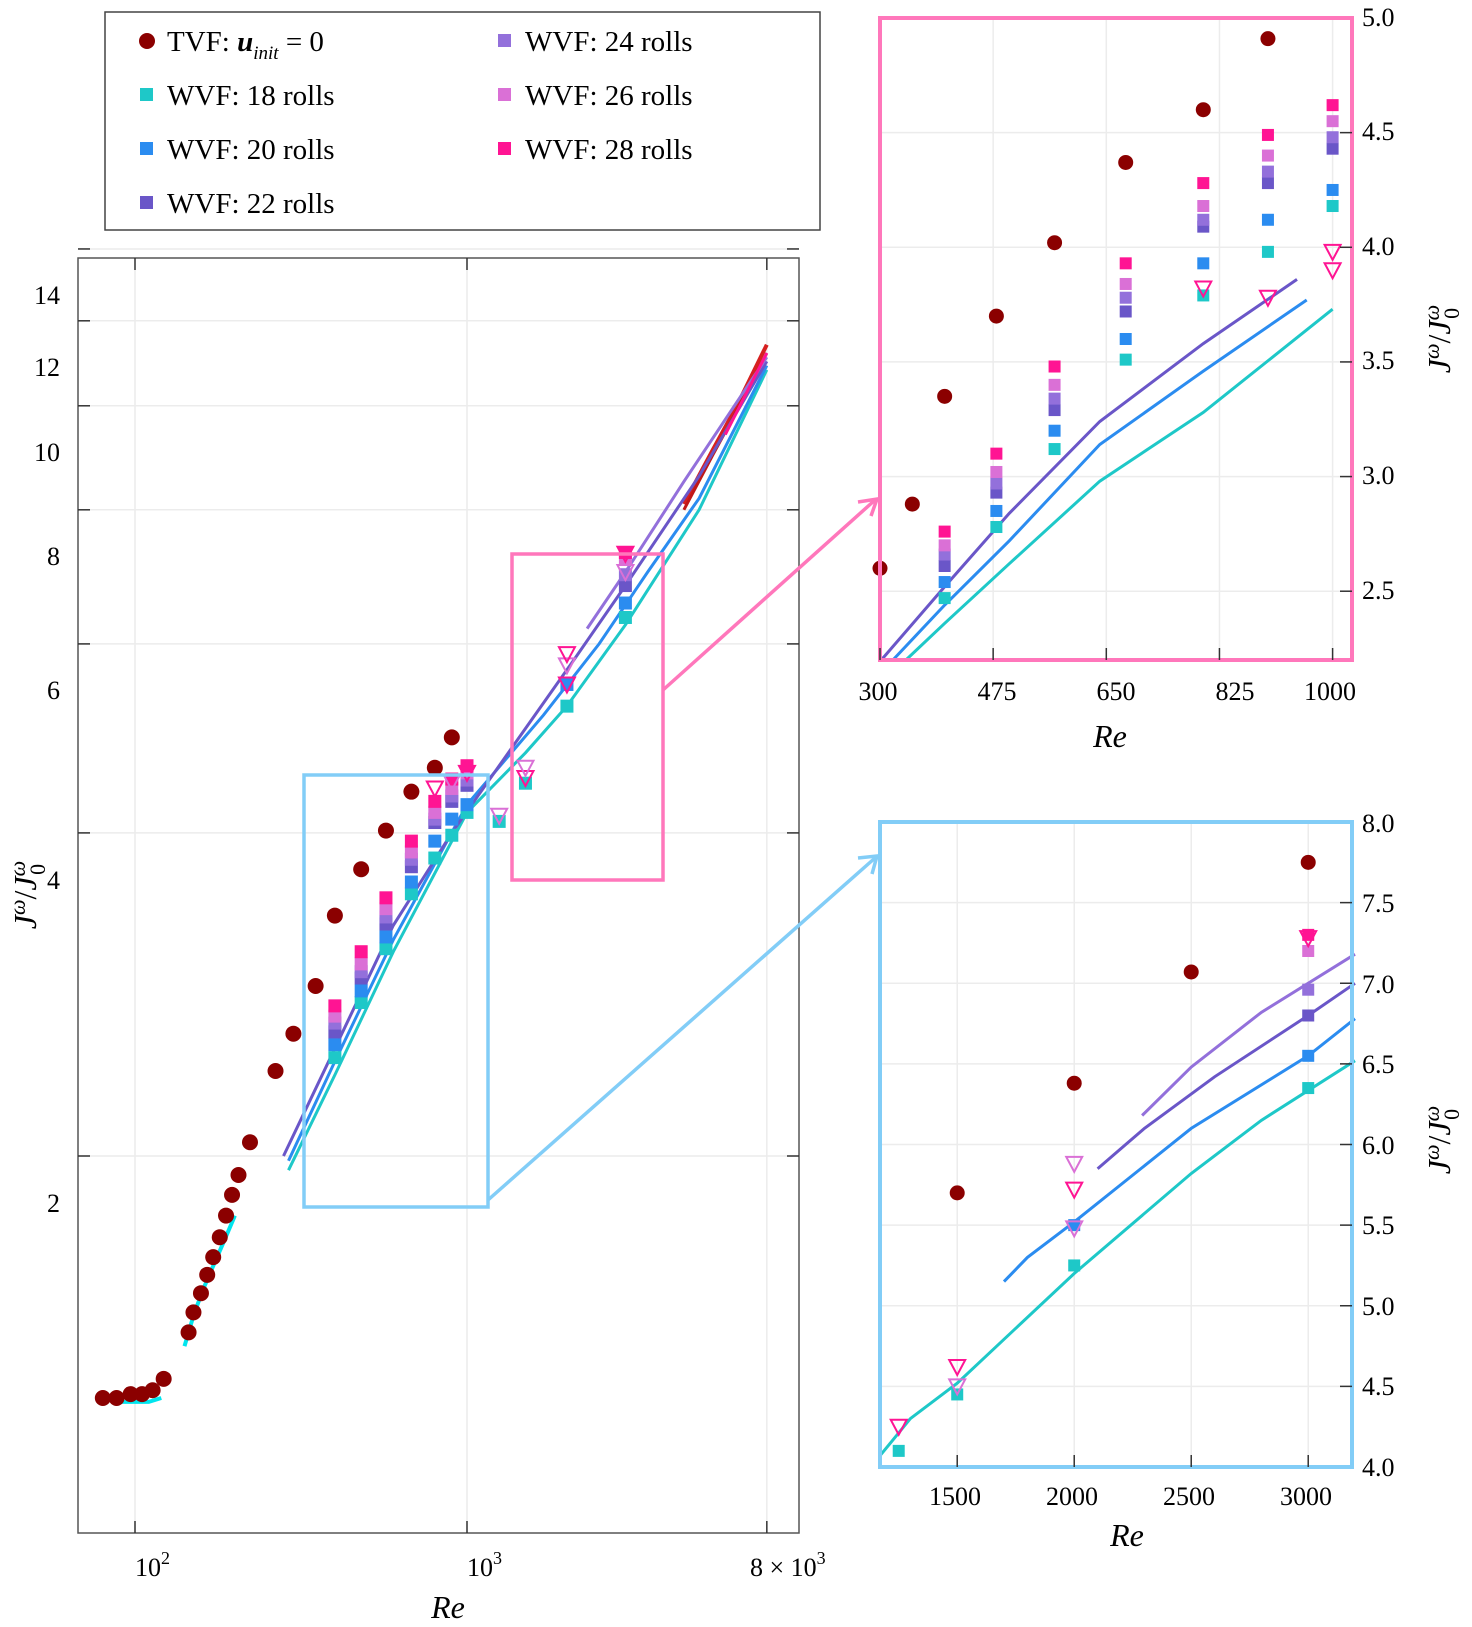 The height and width of the screenshot is (1627, 1472). What do you see at coordinates (683, 1027) in the screenshot?
I see `zoom-connector-blue` at bounding box center [683, 1027].